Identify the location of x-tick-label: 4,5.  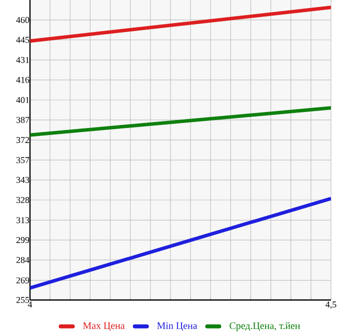
(331, 305).